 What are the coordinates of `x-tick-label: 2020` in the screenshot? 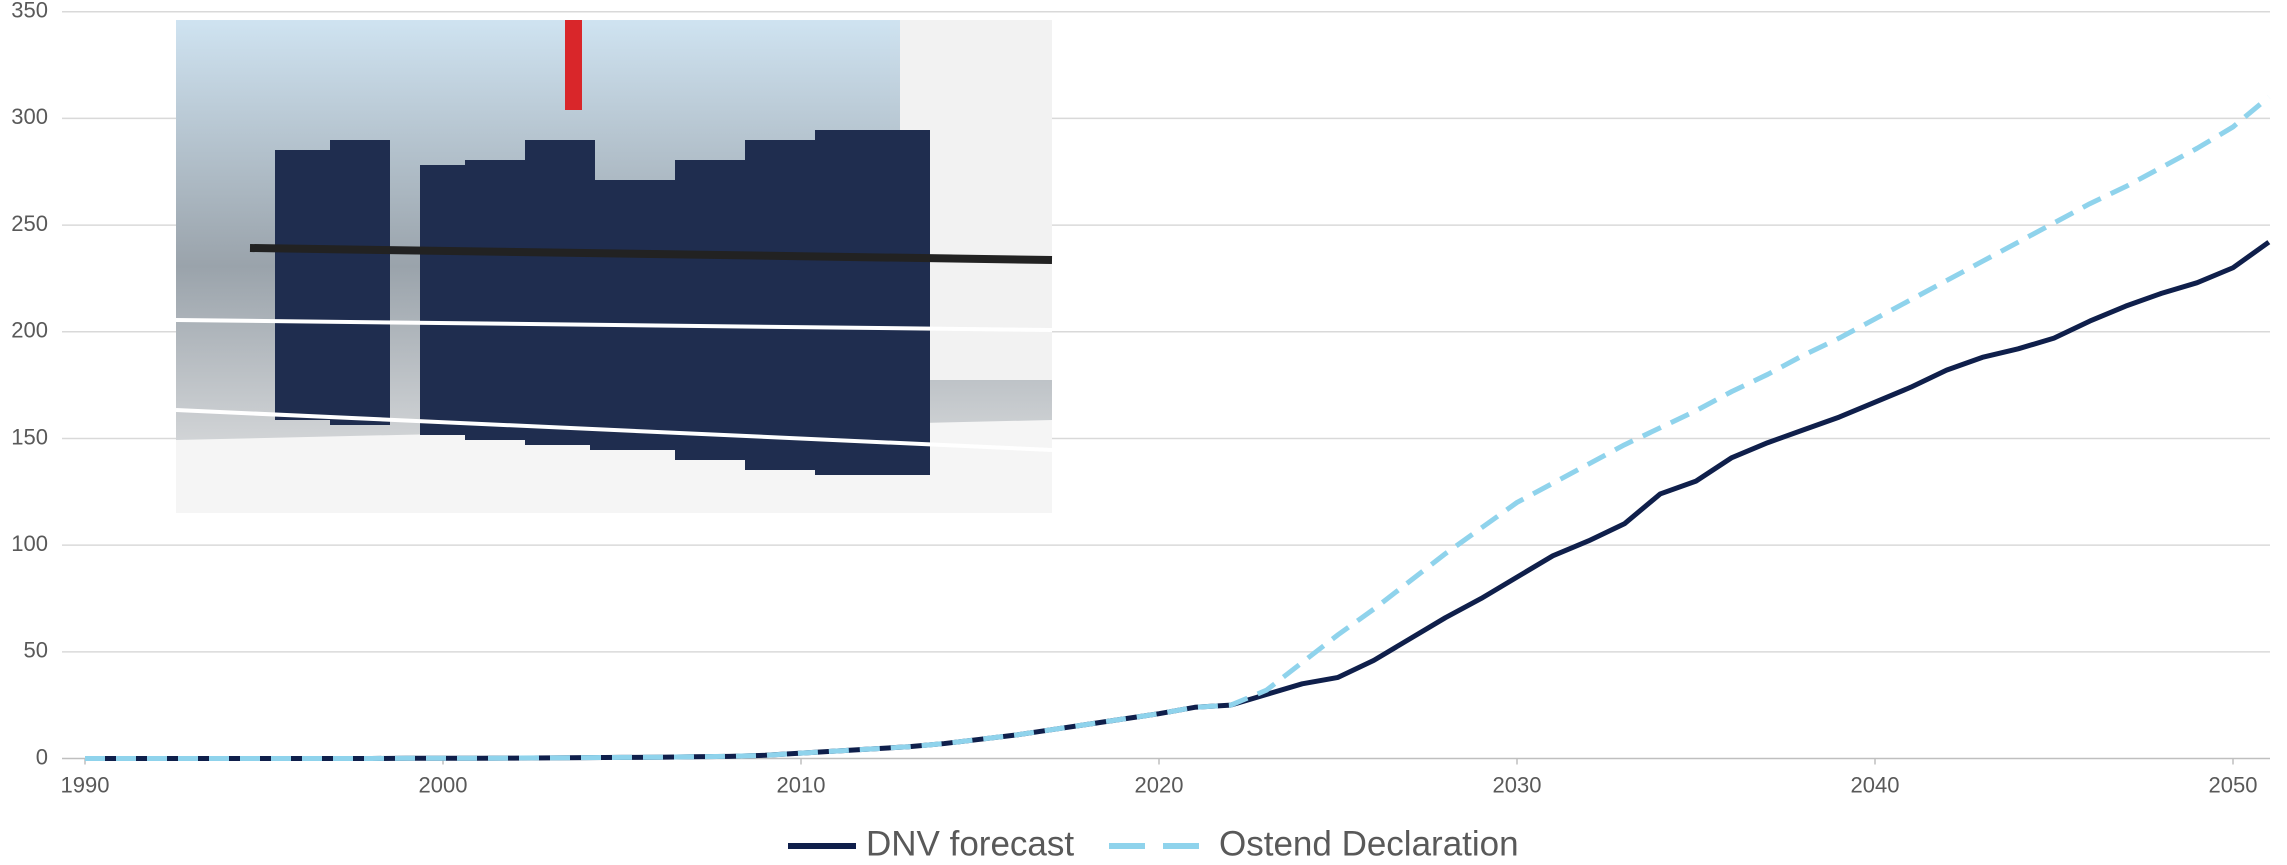 It's located at (1159, 784).